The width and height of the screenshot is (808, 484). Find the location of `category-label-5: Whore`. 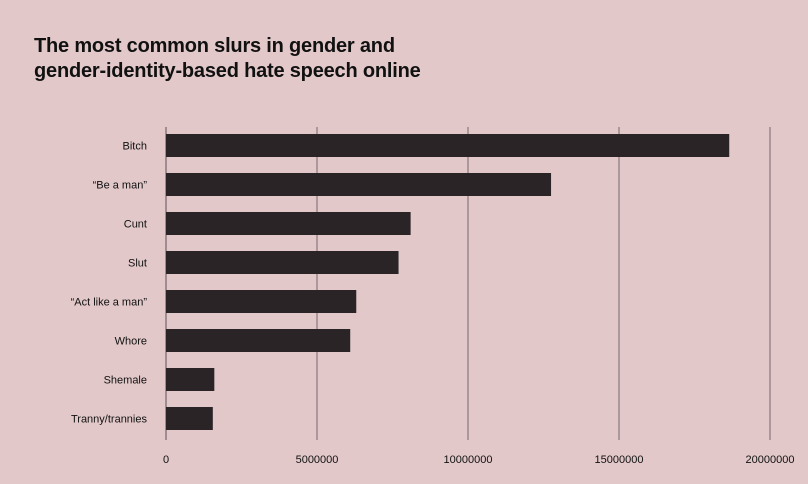

category-label-5: Whore is located at coordinates (131, 342).